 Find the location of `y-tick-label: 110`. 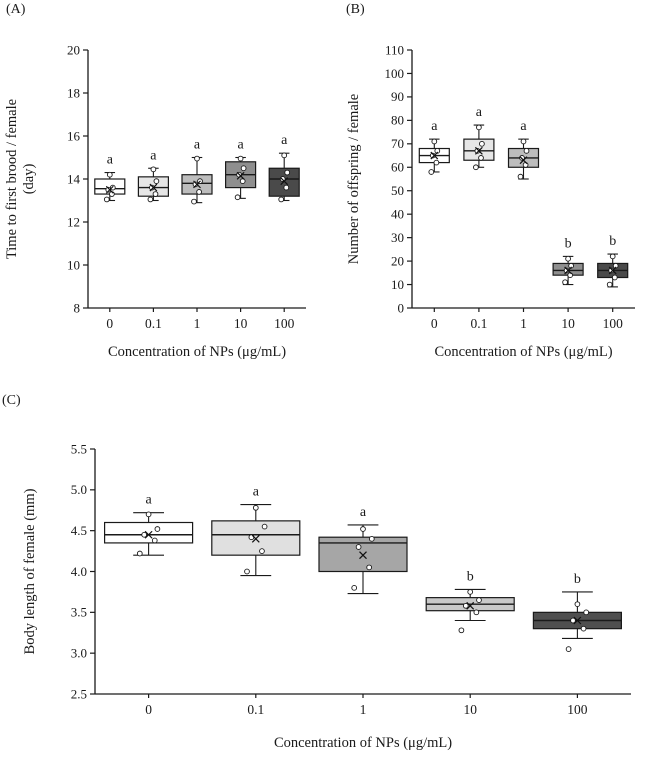

y-tick-label: 110 is located at coordinates (394, 49).